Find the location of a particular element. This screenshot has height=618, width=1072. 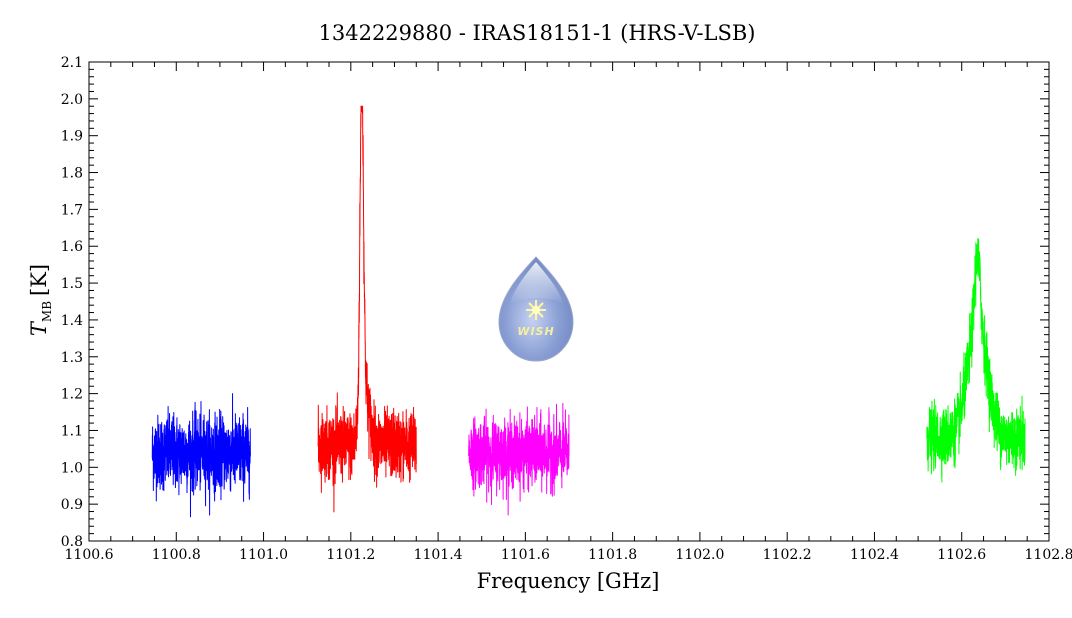

x-tick-label: 1101.8 is located at coordinates (612, 555).